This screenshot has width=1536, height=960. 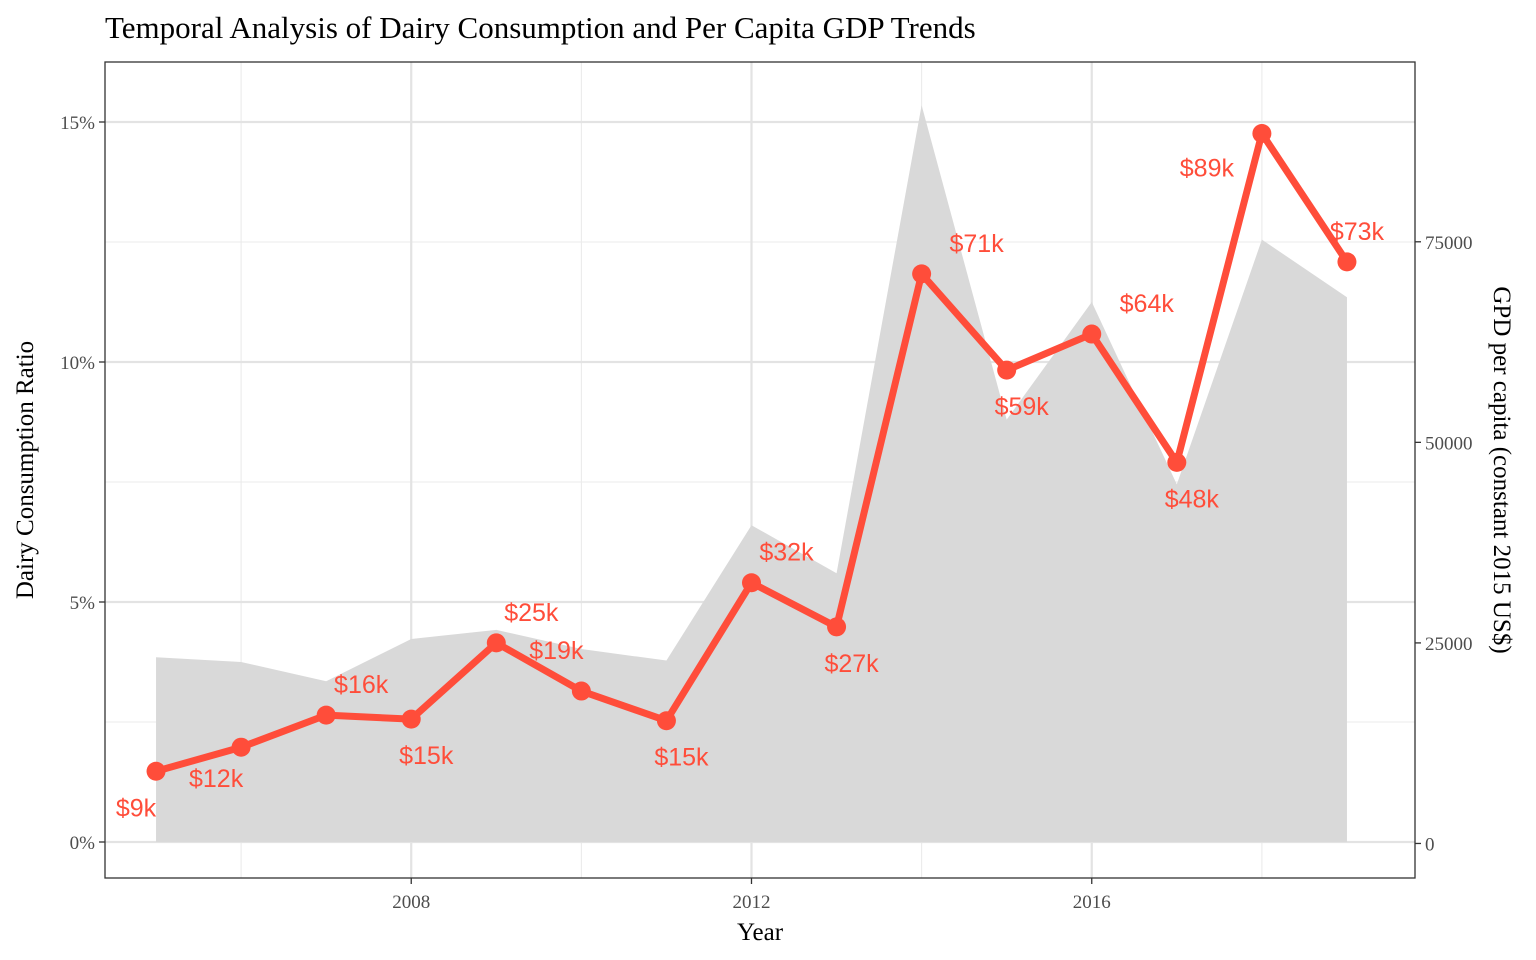 I want to click on y-axis-left-title: Dairy Consumption Ratio, so click(x=25, y=470).